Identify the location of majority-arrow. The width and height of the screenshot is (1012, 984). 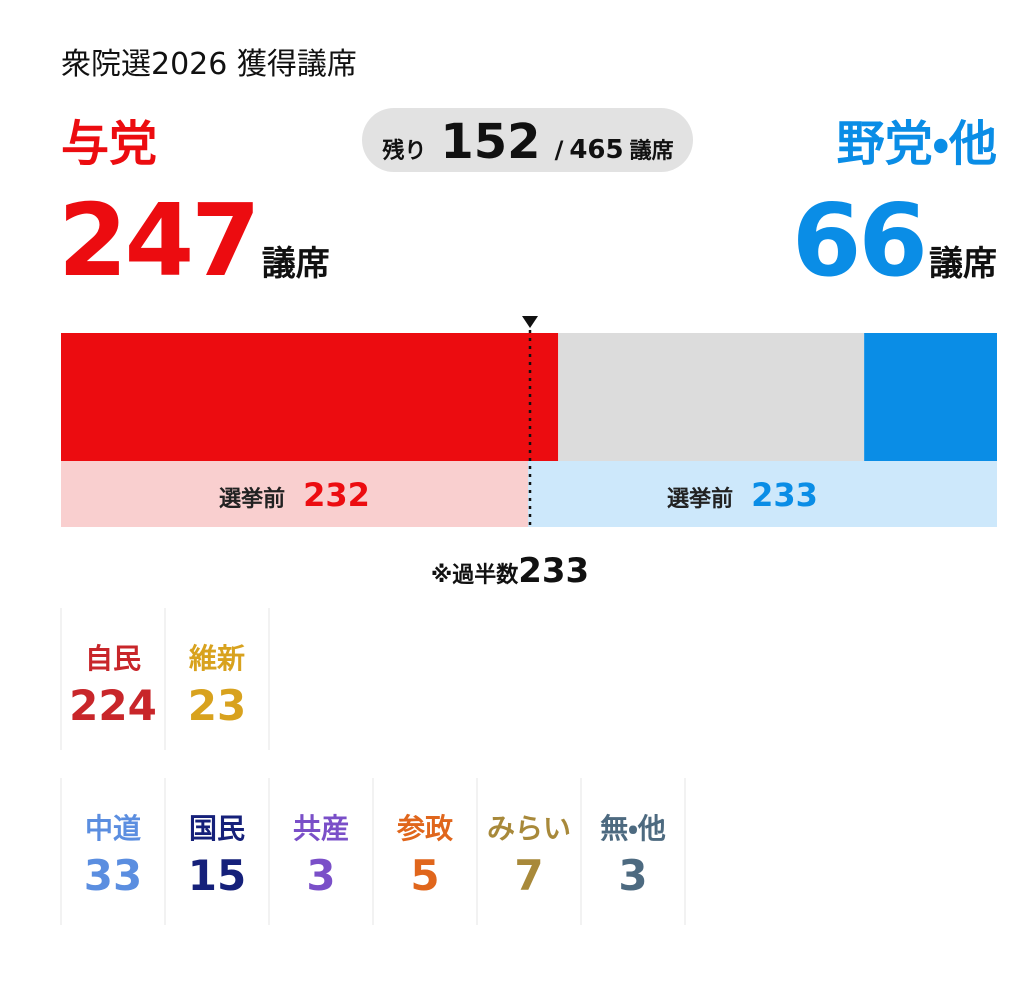
(530, 322).